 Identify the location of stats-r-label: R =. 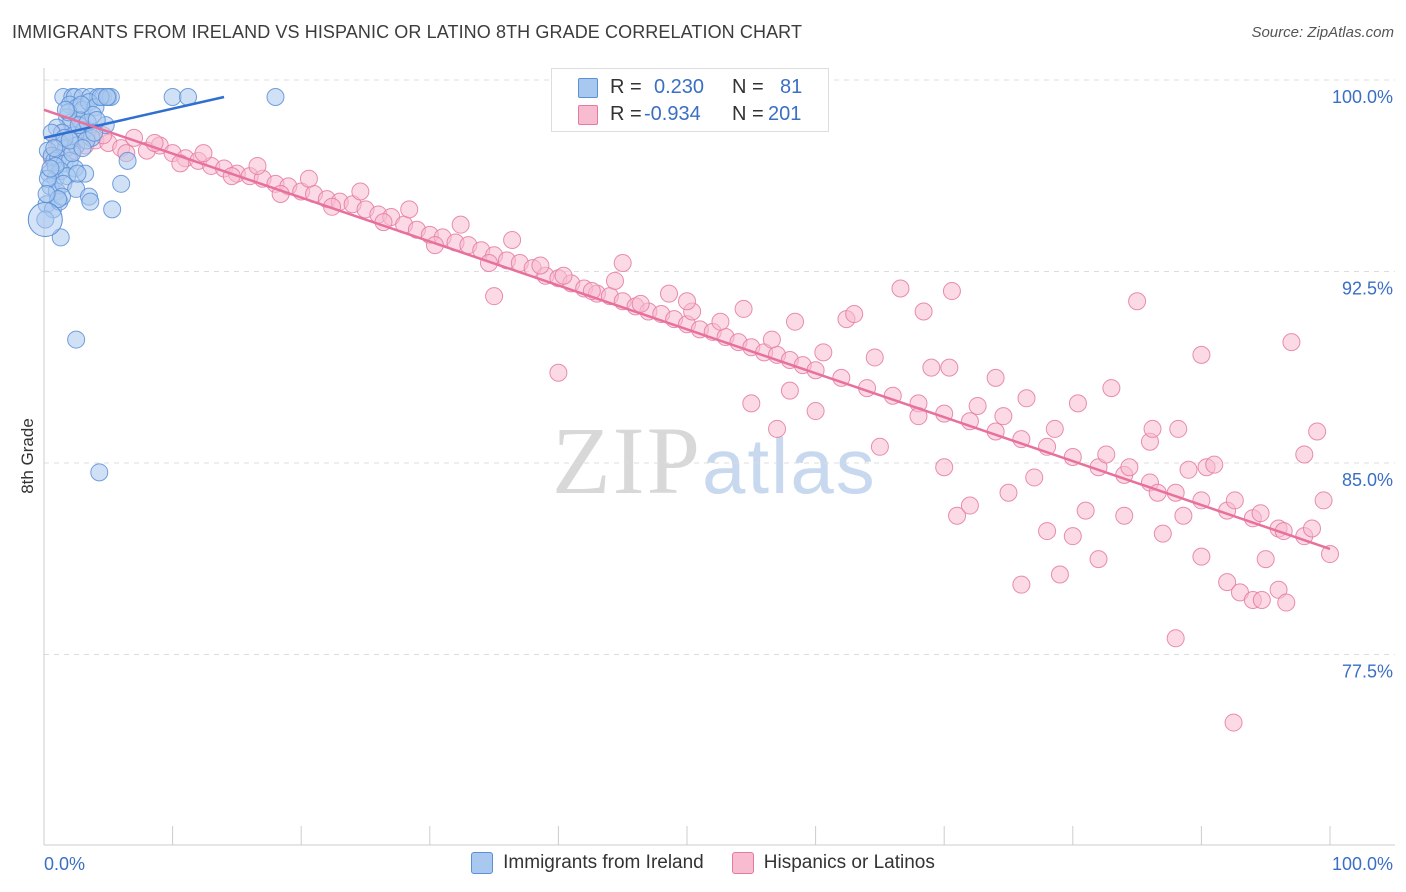
(626, 86).